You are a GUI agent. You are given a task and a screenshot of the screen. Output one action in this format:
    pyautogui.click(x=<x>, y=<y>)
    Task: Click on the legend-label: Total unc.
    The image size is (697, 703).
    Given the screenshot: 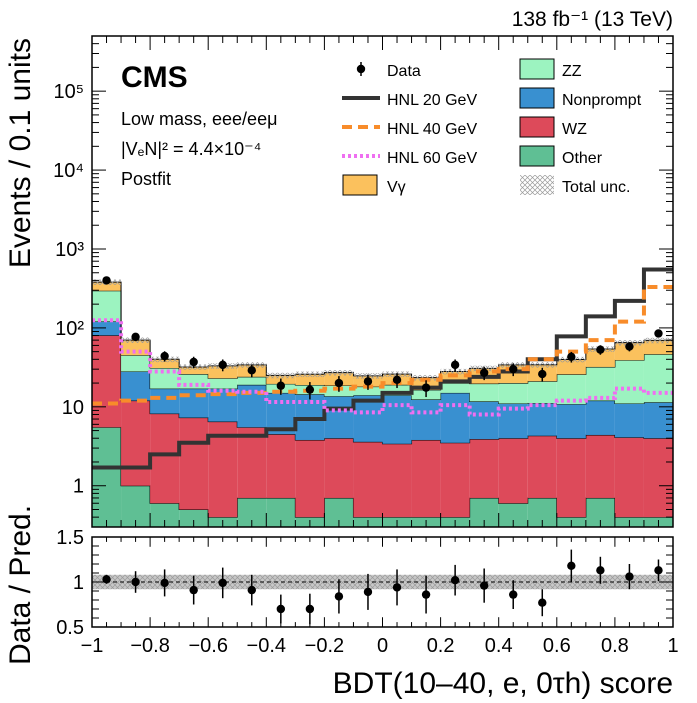 What is the action you would take?
    pyautogui.click(x=596, y=187)
    